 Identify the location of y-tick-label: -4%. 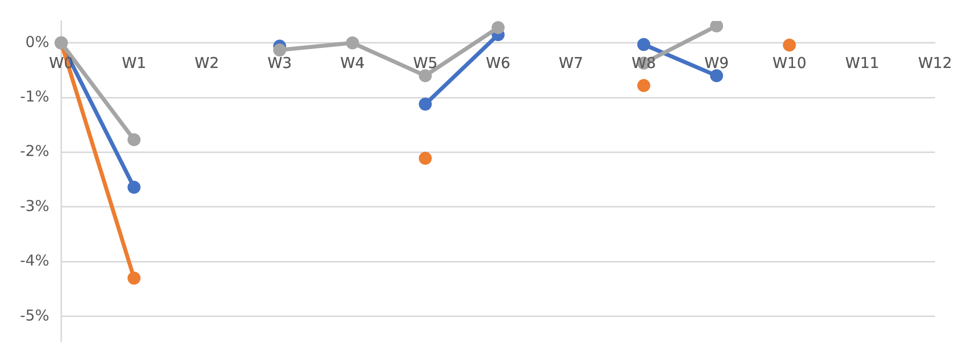
(35, 261).